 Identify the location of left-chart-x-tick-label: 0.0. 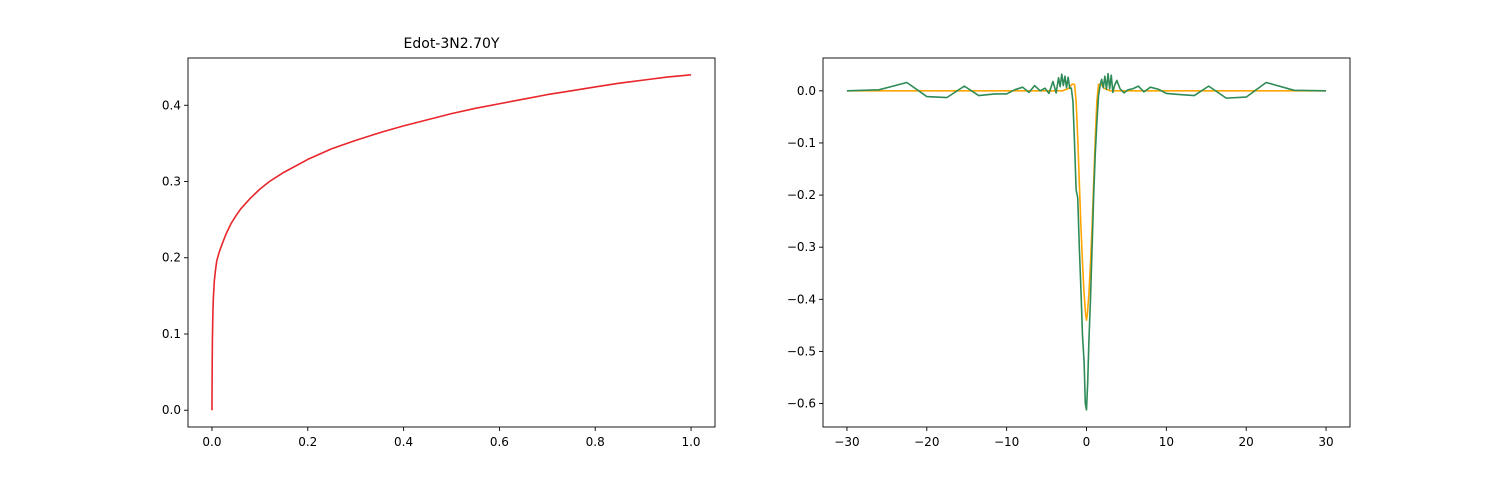
(211, 442).